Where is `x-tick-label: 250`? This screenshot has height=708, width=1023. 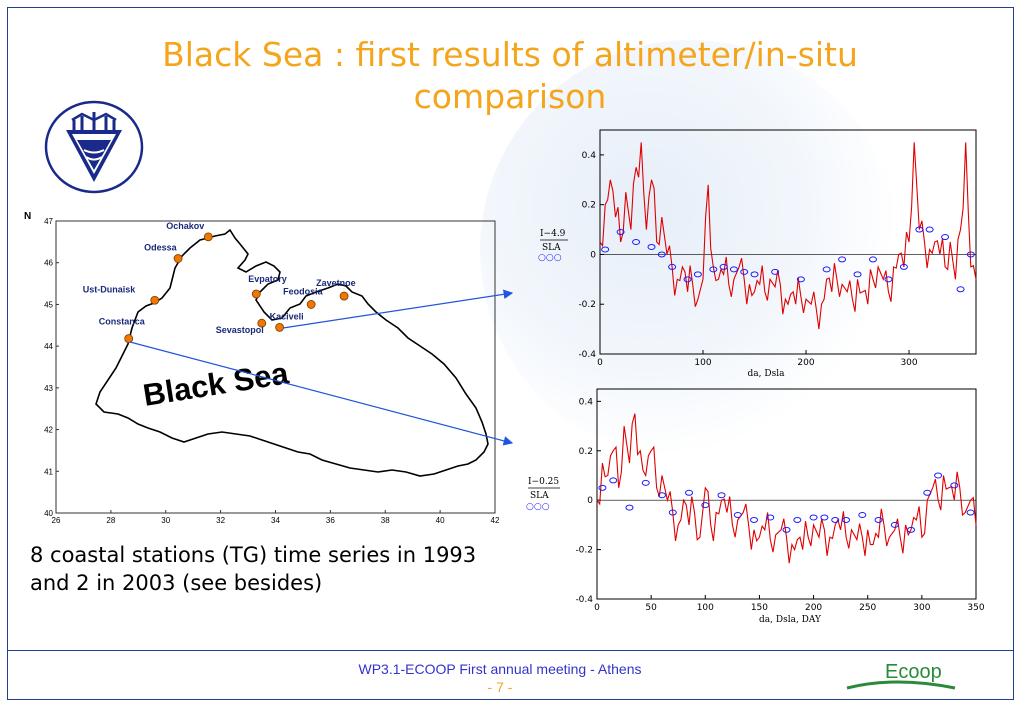
x-tick-label: 250 is located at coordinates (867, 608).